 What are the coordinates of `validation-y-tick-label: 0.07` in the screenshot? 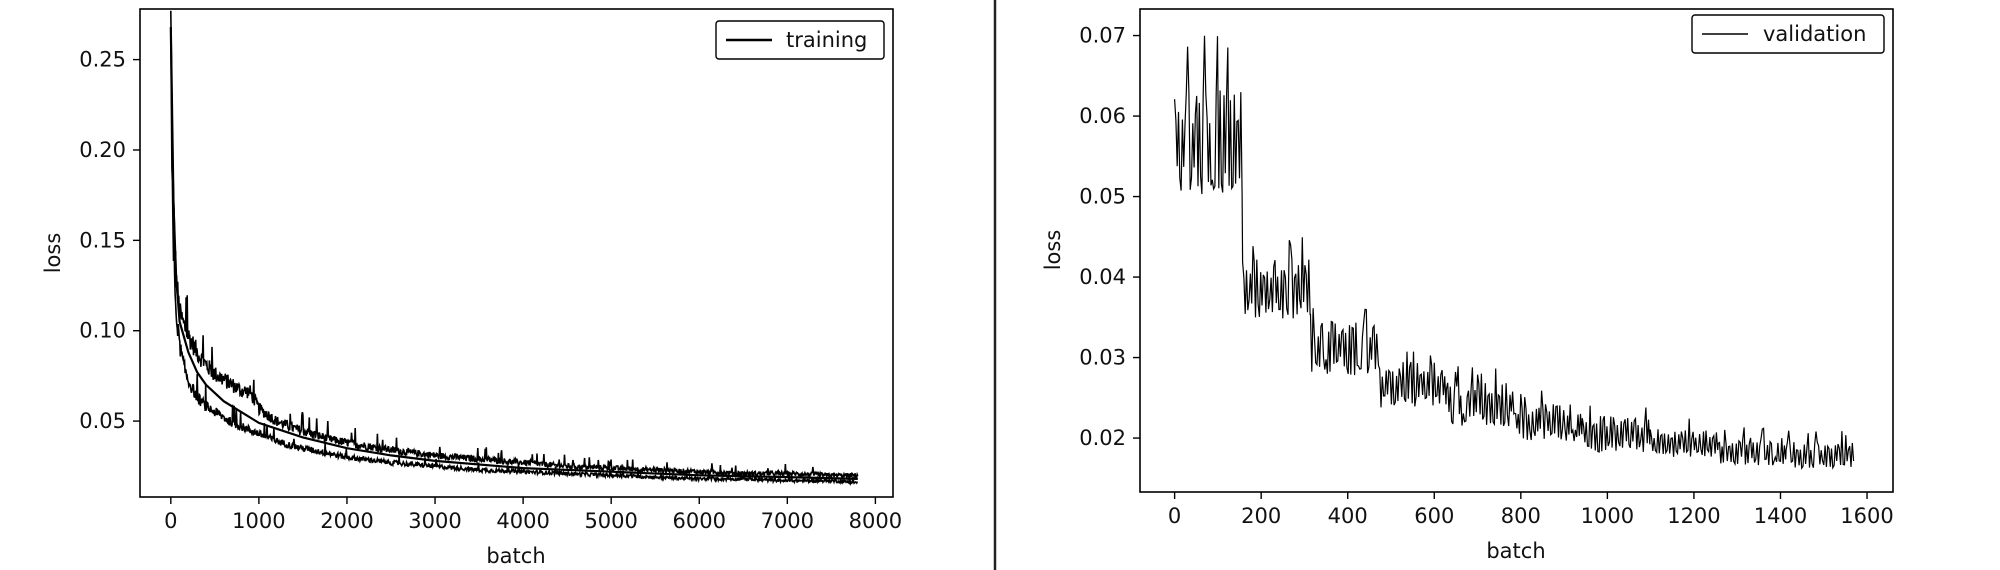 It's located at (1102, 36).